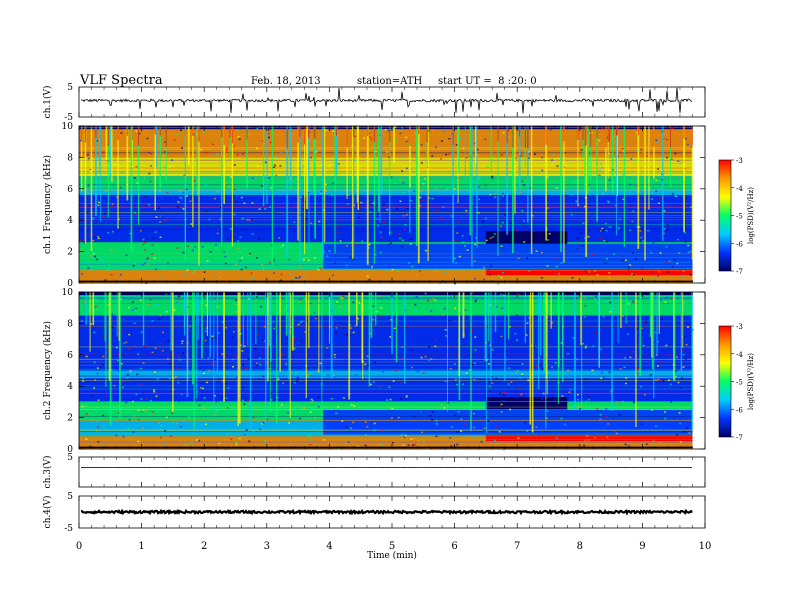 The width and height of the screenshot is (792, 612). What do you see at coordinates (386, 390) in the screenshot?
I see `band-4.5` at bounding box center [386, 390].